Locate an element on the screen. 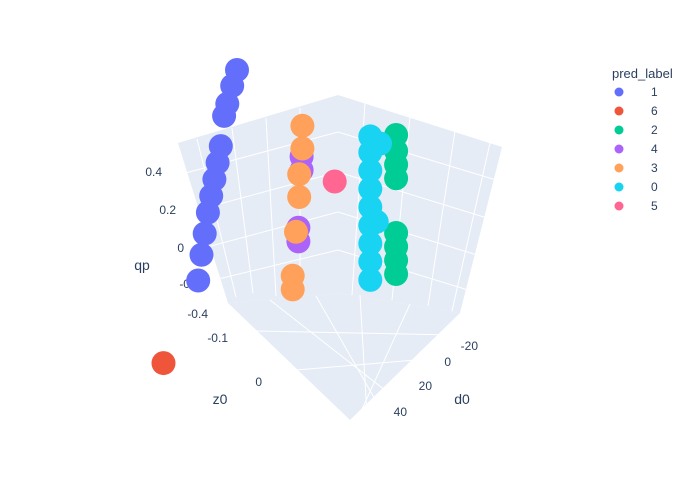 Image resolution: width=700 pixels, height=500 pixels. legend-item-4: 4 is located at coordinates (636, 149).